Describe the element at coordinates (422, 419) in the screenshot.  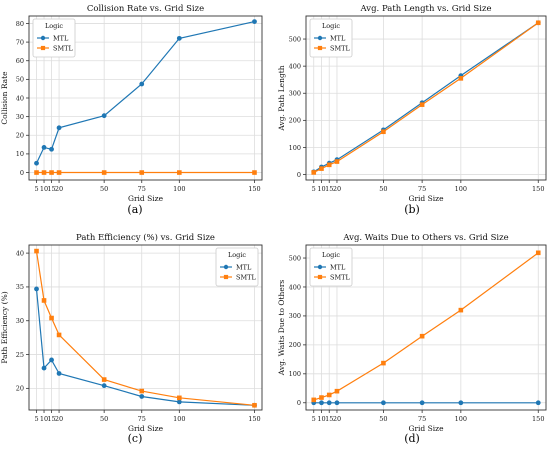
I see `x-tick-label: 75` at that location.